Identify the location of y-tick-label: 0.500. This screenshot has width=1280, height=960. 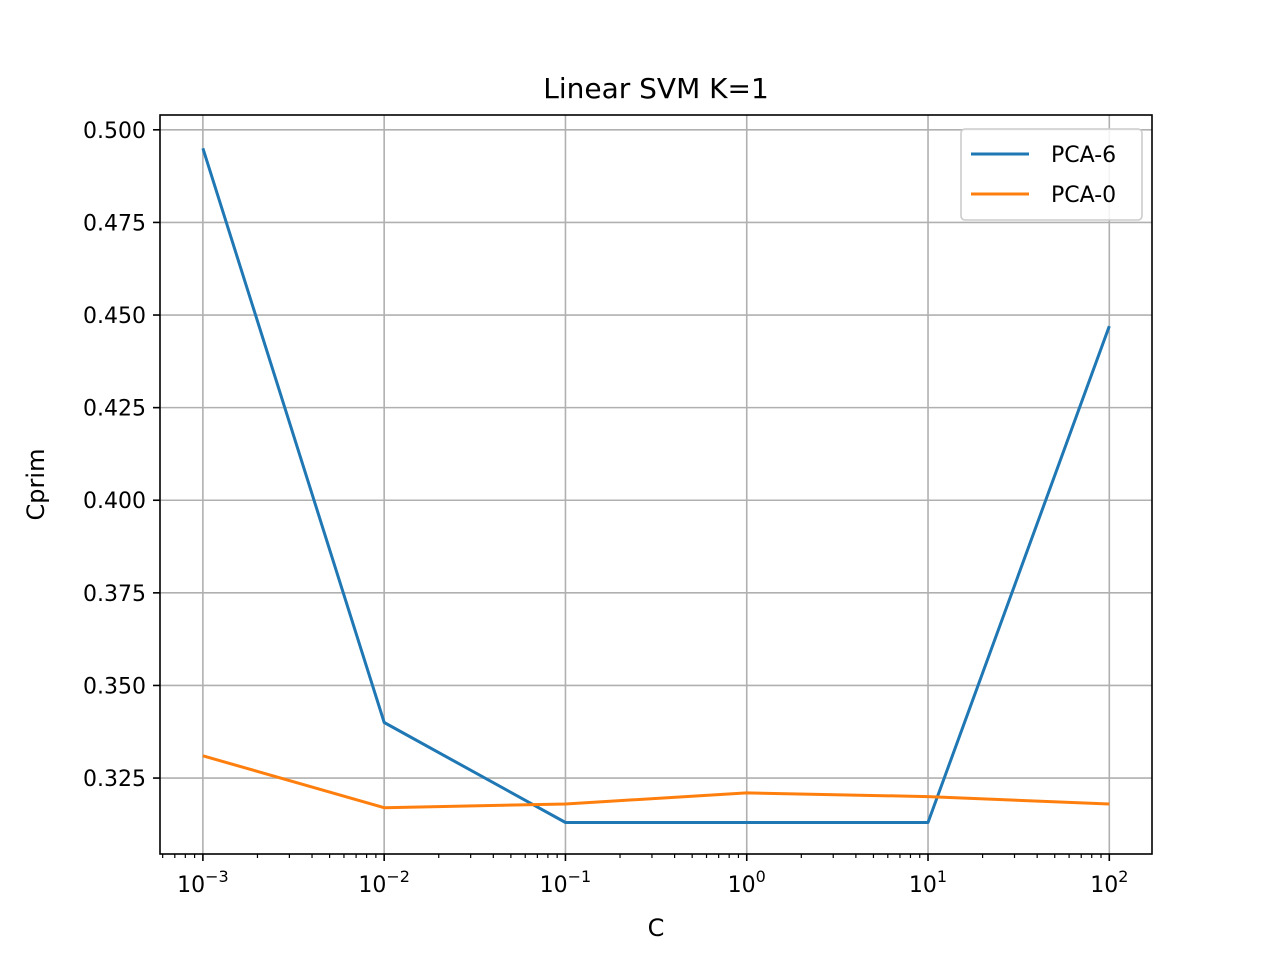
(114, 131).